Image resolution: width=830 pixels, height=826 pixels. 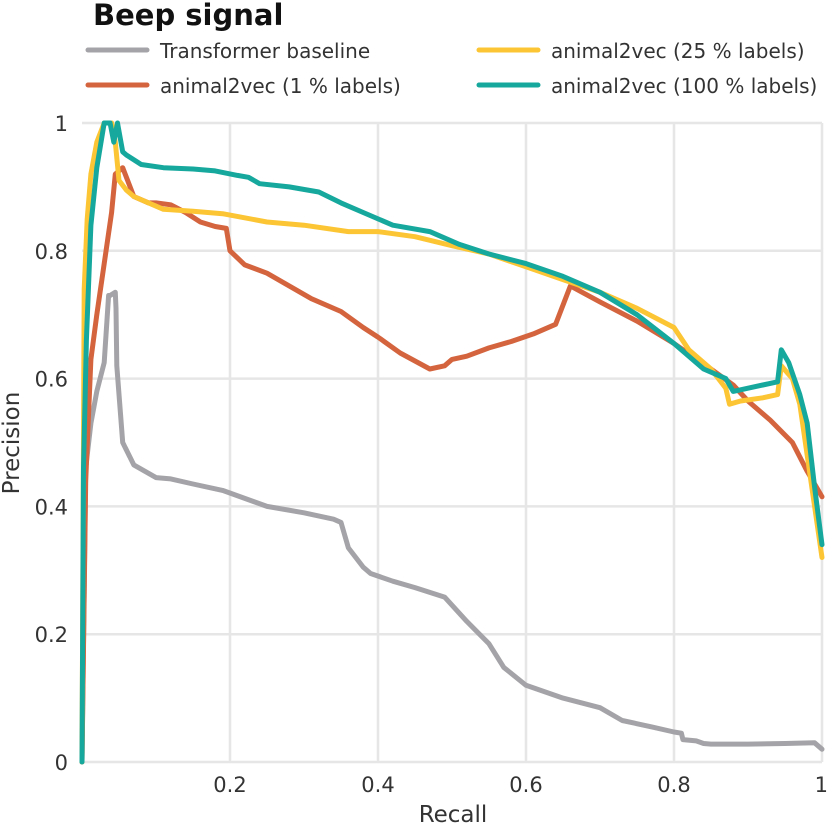 What do you see at coordinates (51, 252) in the screenshot?
I see `y-tick-label: 0.8` at bounding box center [51, 252].